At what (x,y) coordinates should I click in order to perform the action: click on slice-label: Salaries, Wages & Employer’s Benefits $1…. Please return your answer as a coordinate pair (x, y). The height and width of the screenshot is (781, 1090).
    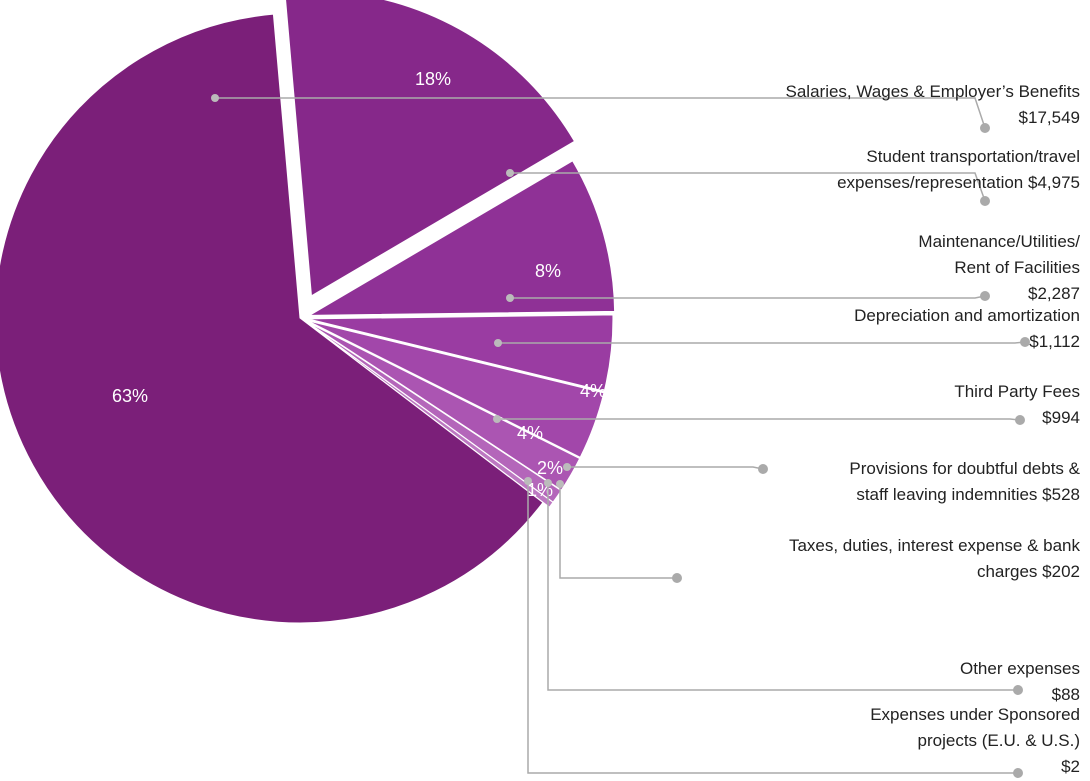
    Looking at the image, I should click on (870, 105).